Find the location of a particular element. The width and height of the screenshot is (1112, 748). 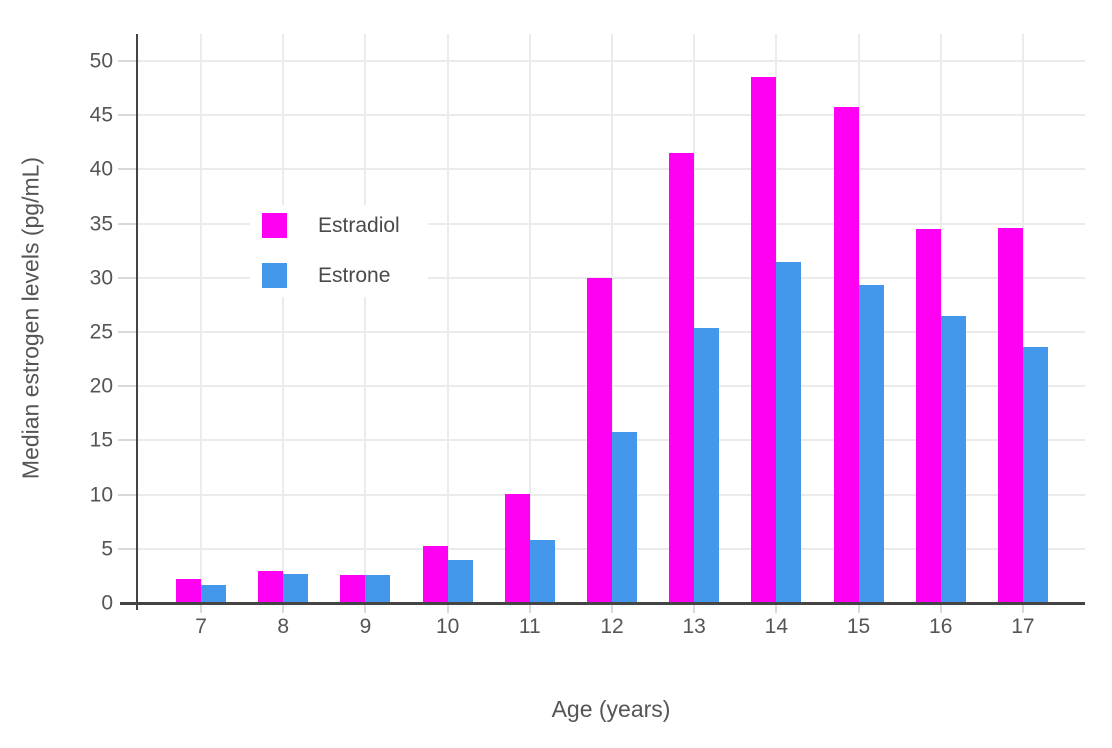

x-tick-label-14: 14 is located at coordinates (776, 626).